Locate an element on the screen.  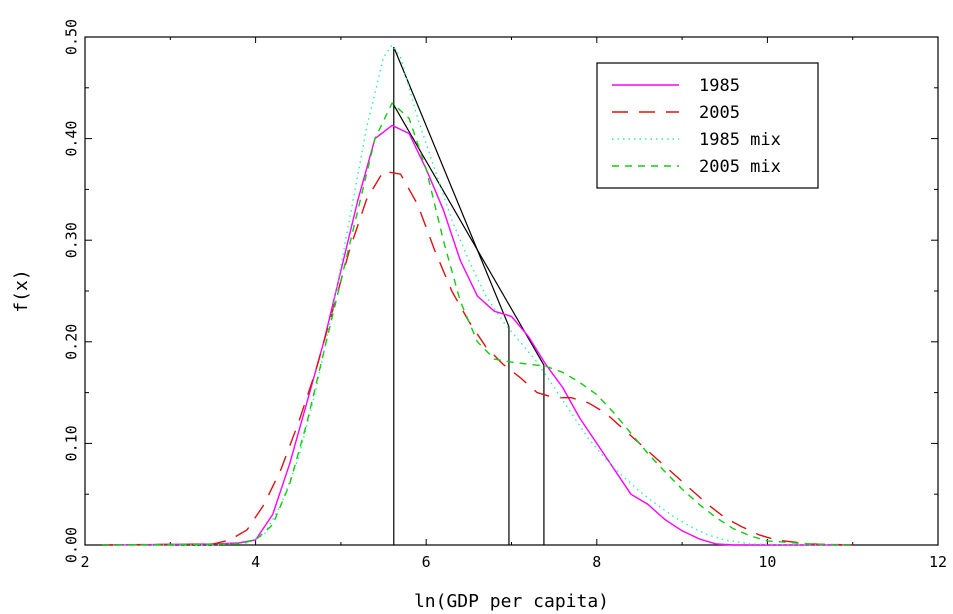
x-tick-label: 2 is located at coordinates (84, 562).